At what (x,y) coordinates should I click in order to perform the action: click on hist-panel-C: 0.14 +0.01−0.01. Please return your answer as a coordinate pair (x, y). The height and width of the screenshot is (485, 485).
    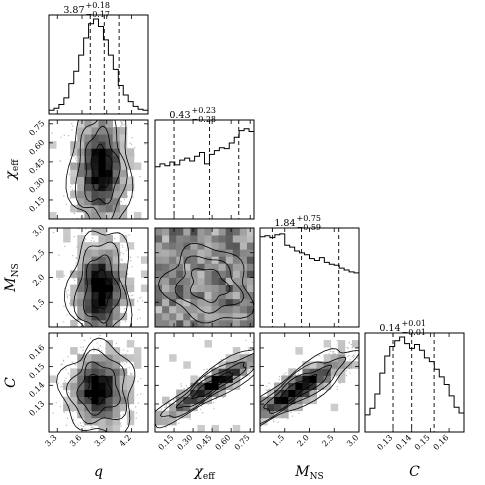
    Looking at the image, I should click on (414, 376).